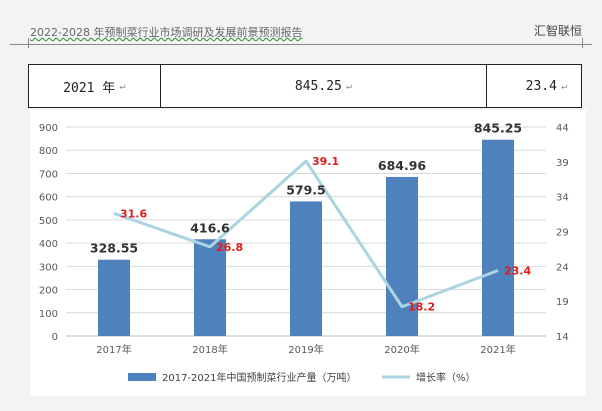 Image resolution: width=602 pixels, height=411 pixels. Describe the element at coordinates (325, 161) in the screenshot. I see `line-data-label: 39.1` at that location.